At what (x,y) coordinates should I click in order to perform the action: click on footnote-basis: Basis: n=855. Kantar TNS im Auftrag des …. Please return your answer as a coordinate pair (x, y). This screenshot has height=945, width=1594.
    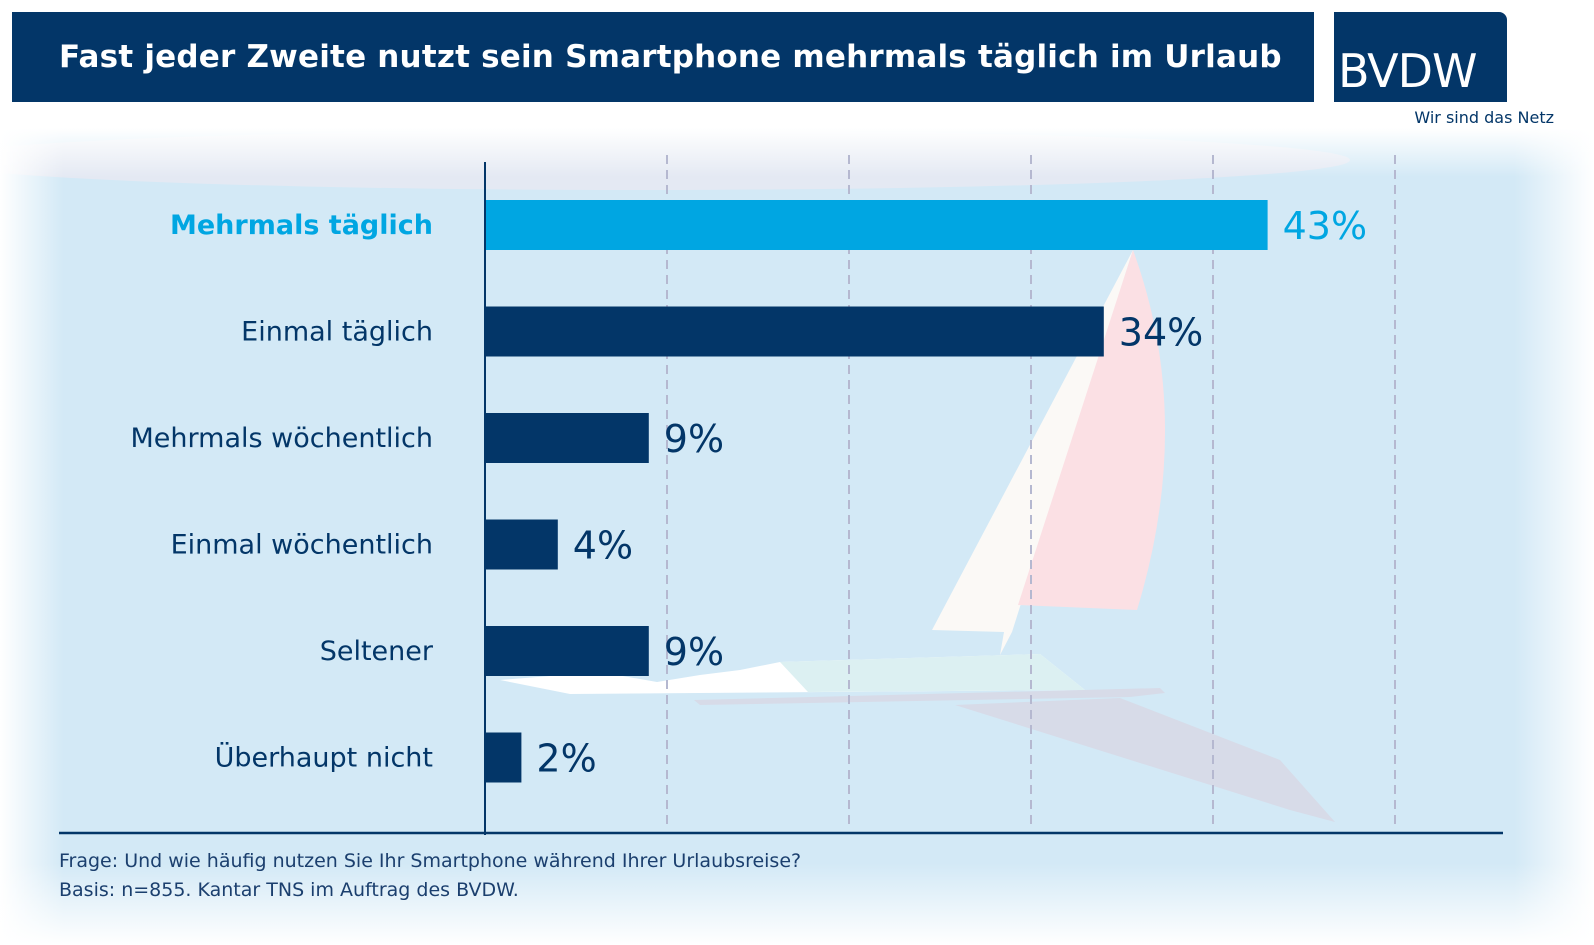
    Looking at the image, I should click on (289, 890).